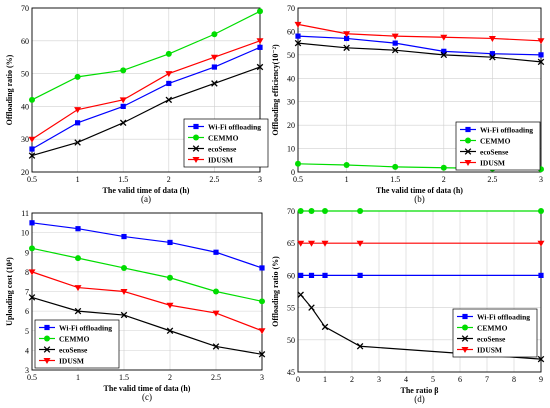  I want to click on panel-label: (b), so click(419, 199).